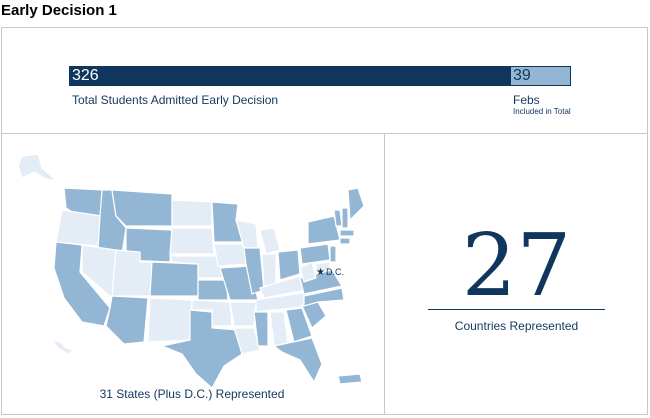 The image size is (650, 418). I want to click on state-in, so click(269, 271).